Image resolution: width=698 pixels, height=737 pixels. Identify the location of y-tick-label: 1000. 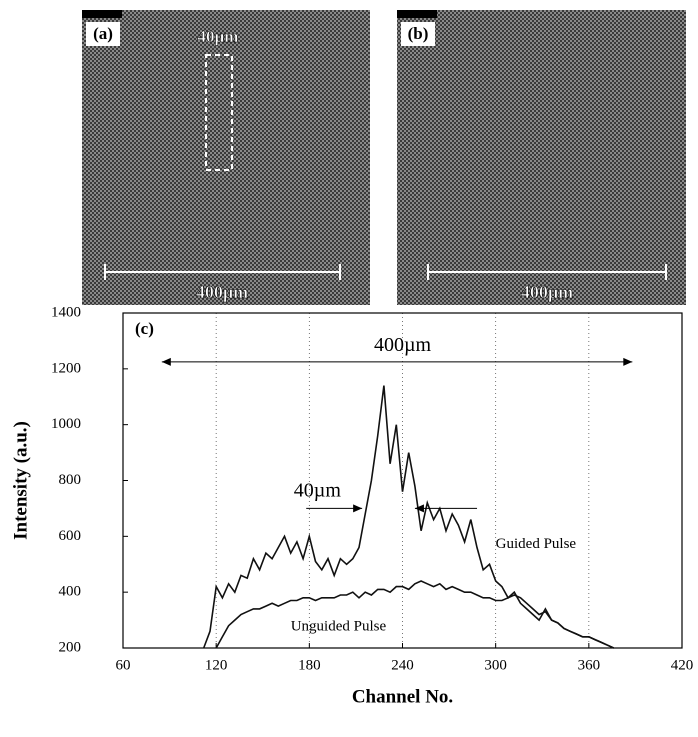
(66, 424).